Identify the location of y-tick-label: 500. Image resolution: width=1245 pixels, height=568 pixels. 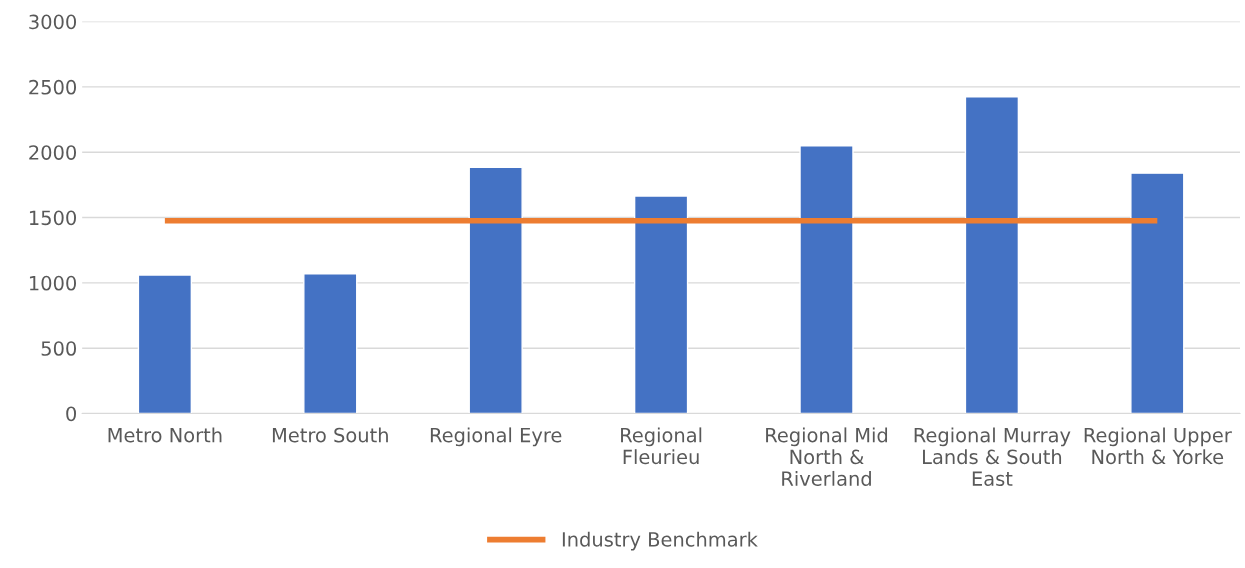
(59, 348).